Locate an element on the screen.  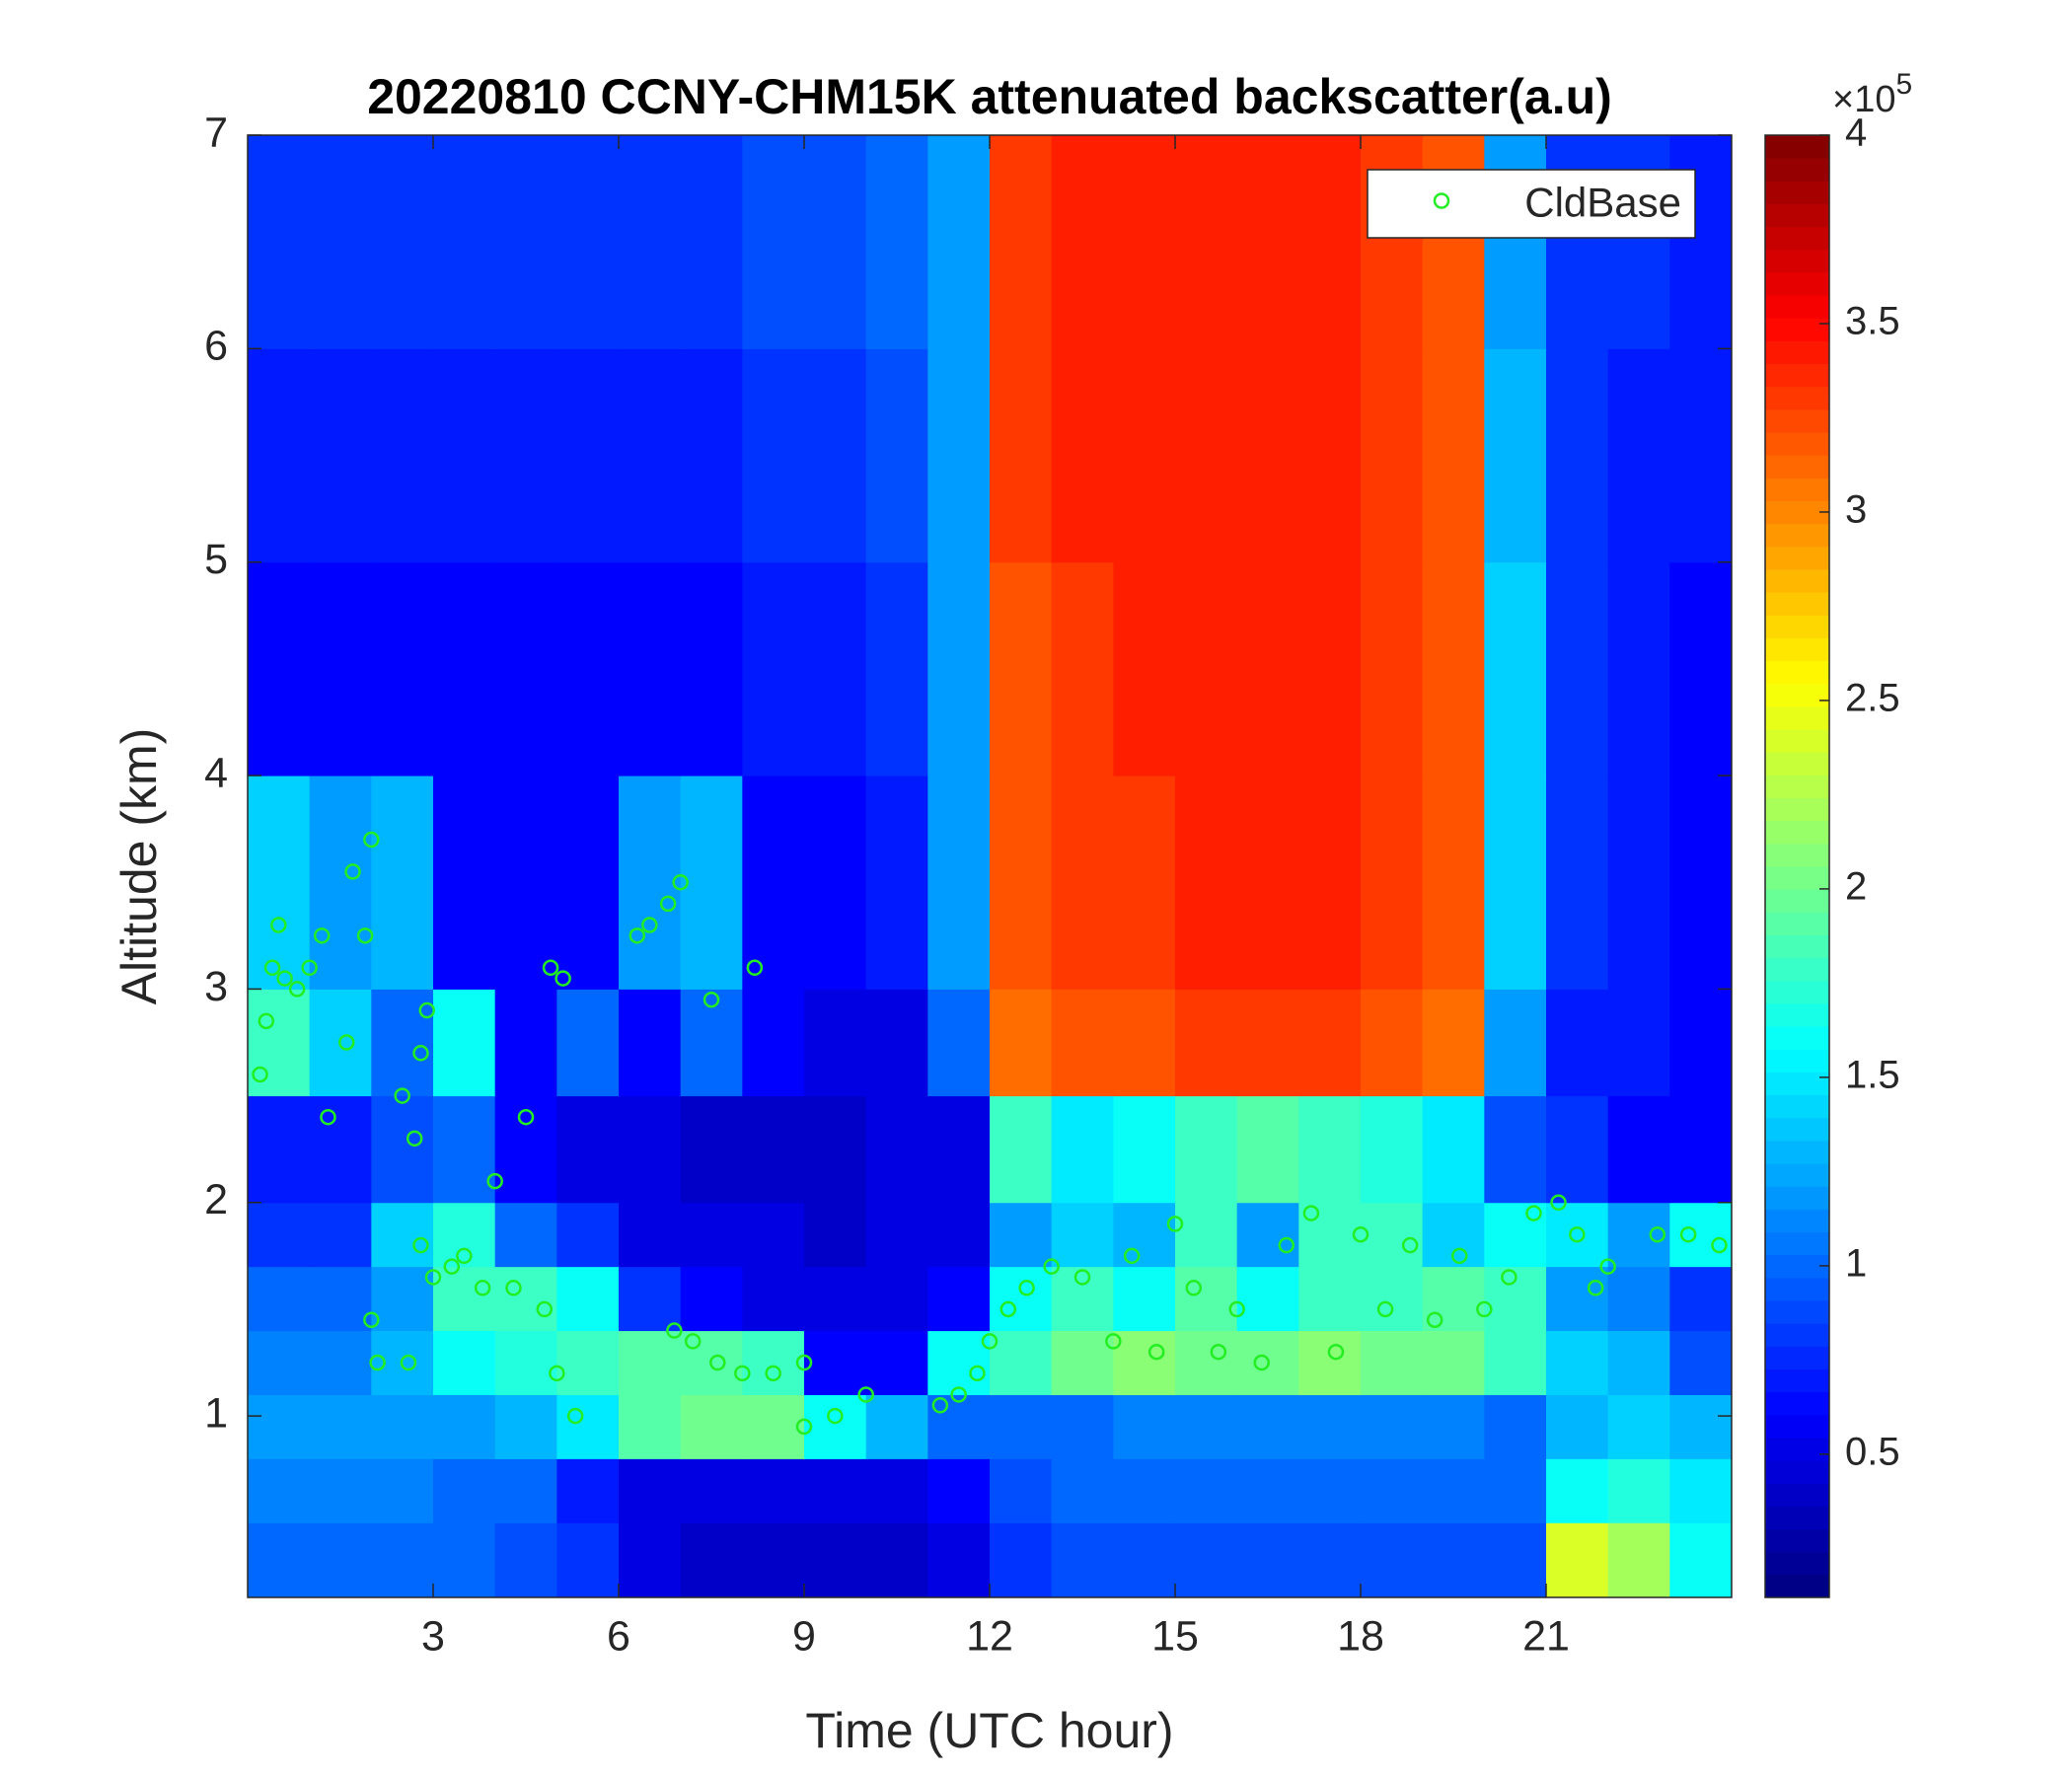
colorbar-tick-label: 1 is located at coordinates (1856, 1263).